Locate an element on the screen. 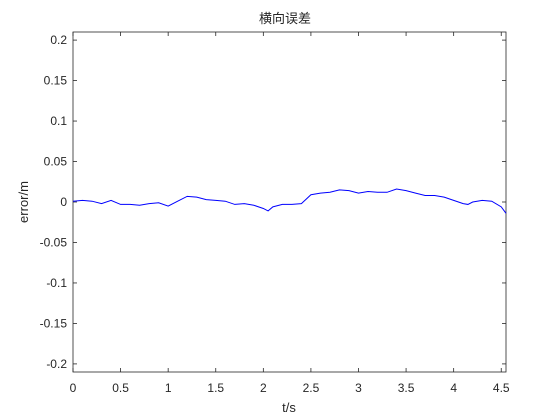  x-tick-label: 0 is located at coordinates (73, 388).